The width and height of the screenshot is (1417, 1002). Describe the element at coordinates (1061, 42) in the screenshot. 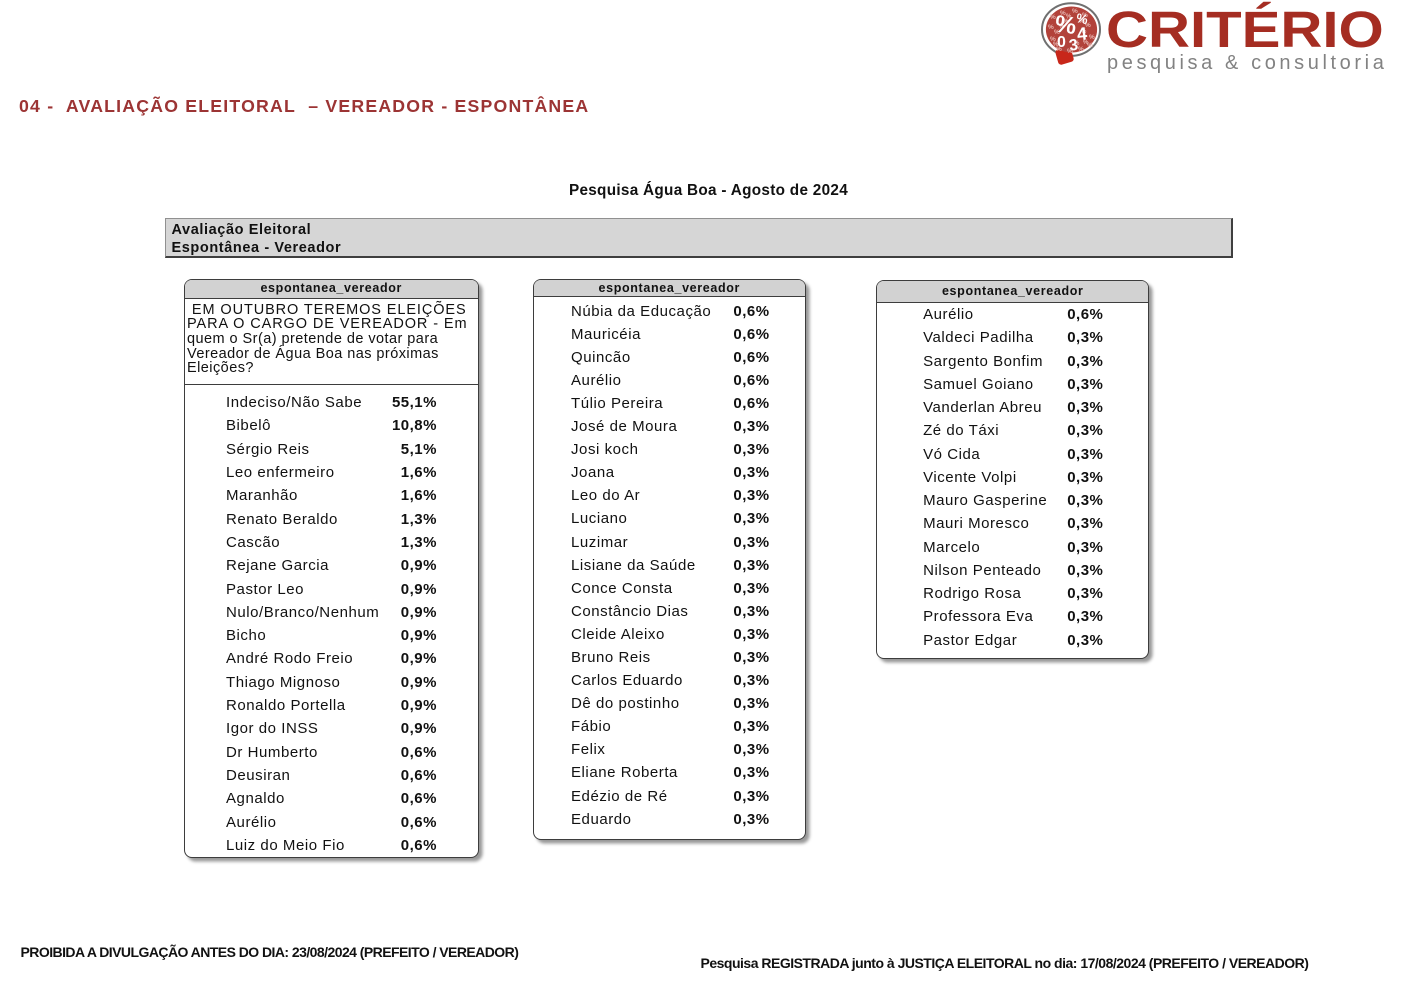

I see `svg-text: 0` at that location.